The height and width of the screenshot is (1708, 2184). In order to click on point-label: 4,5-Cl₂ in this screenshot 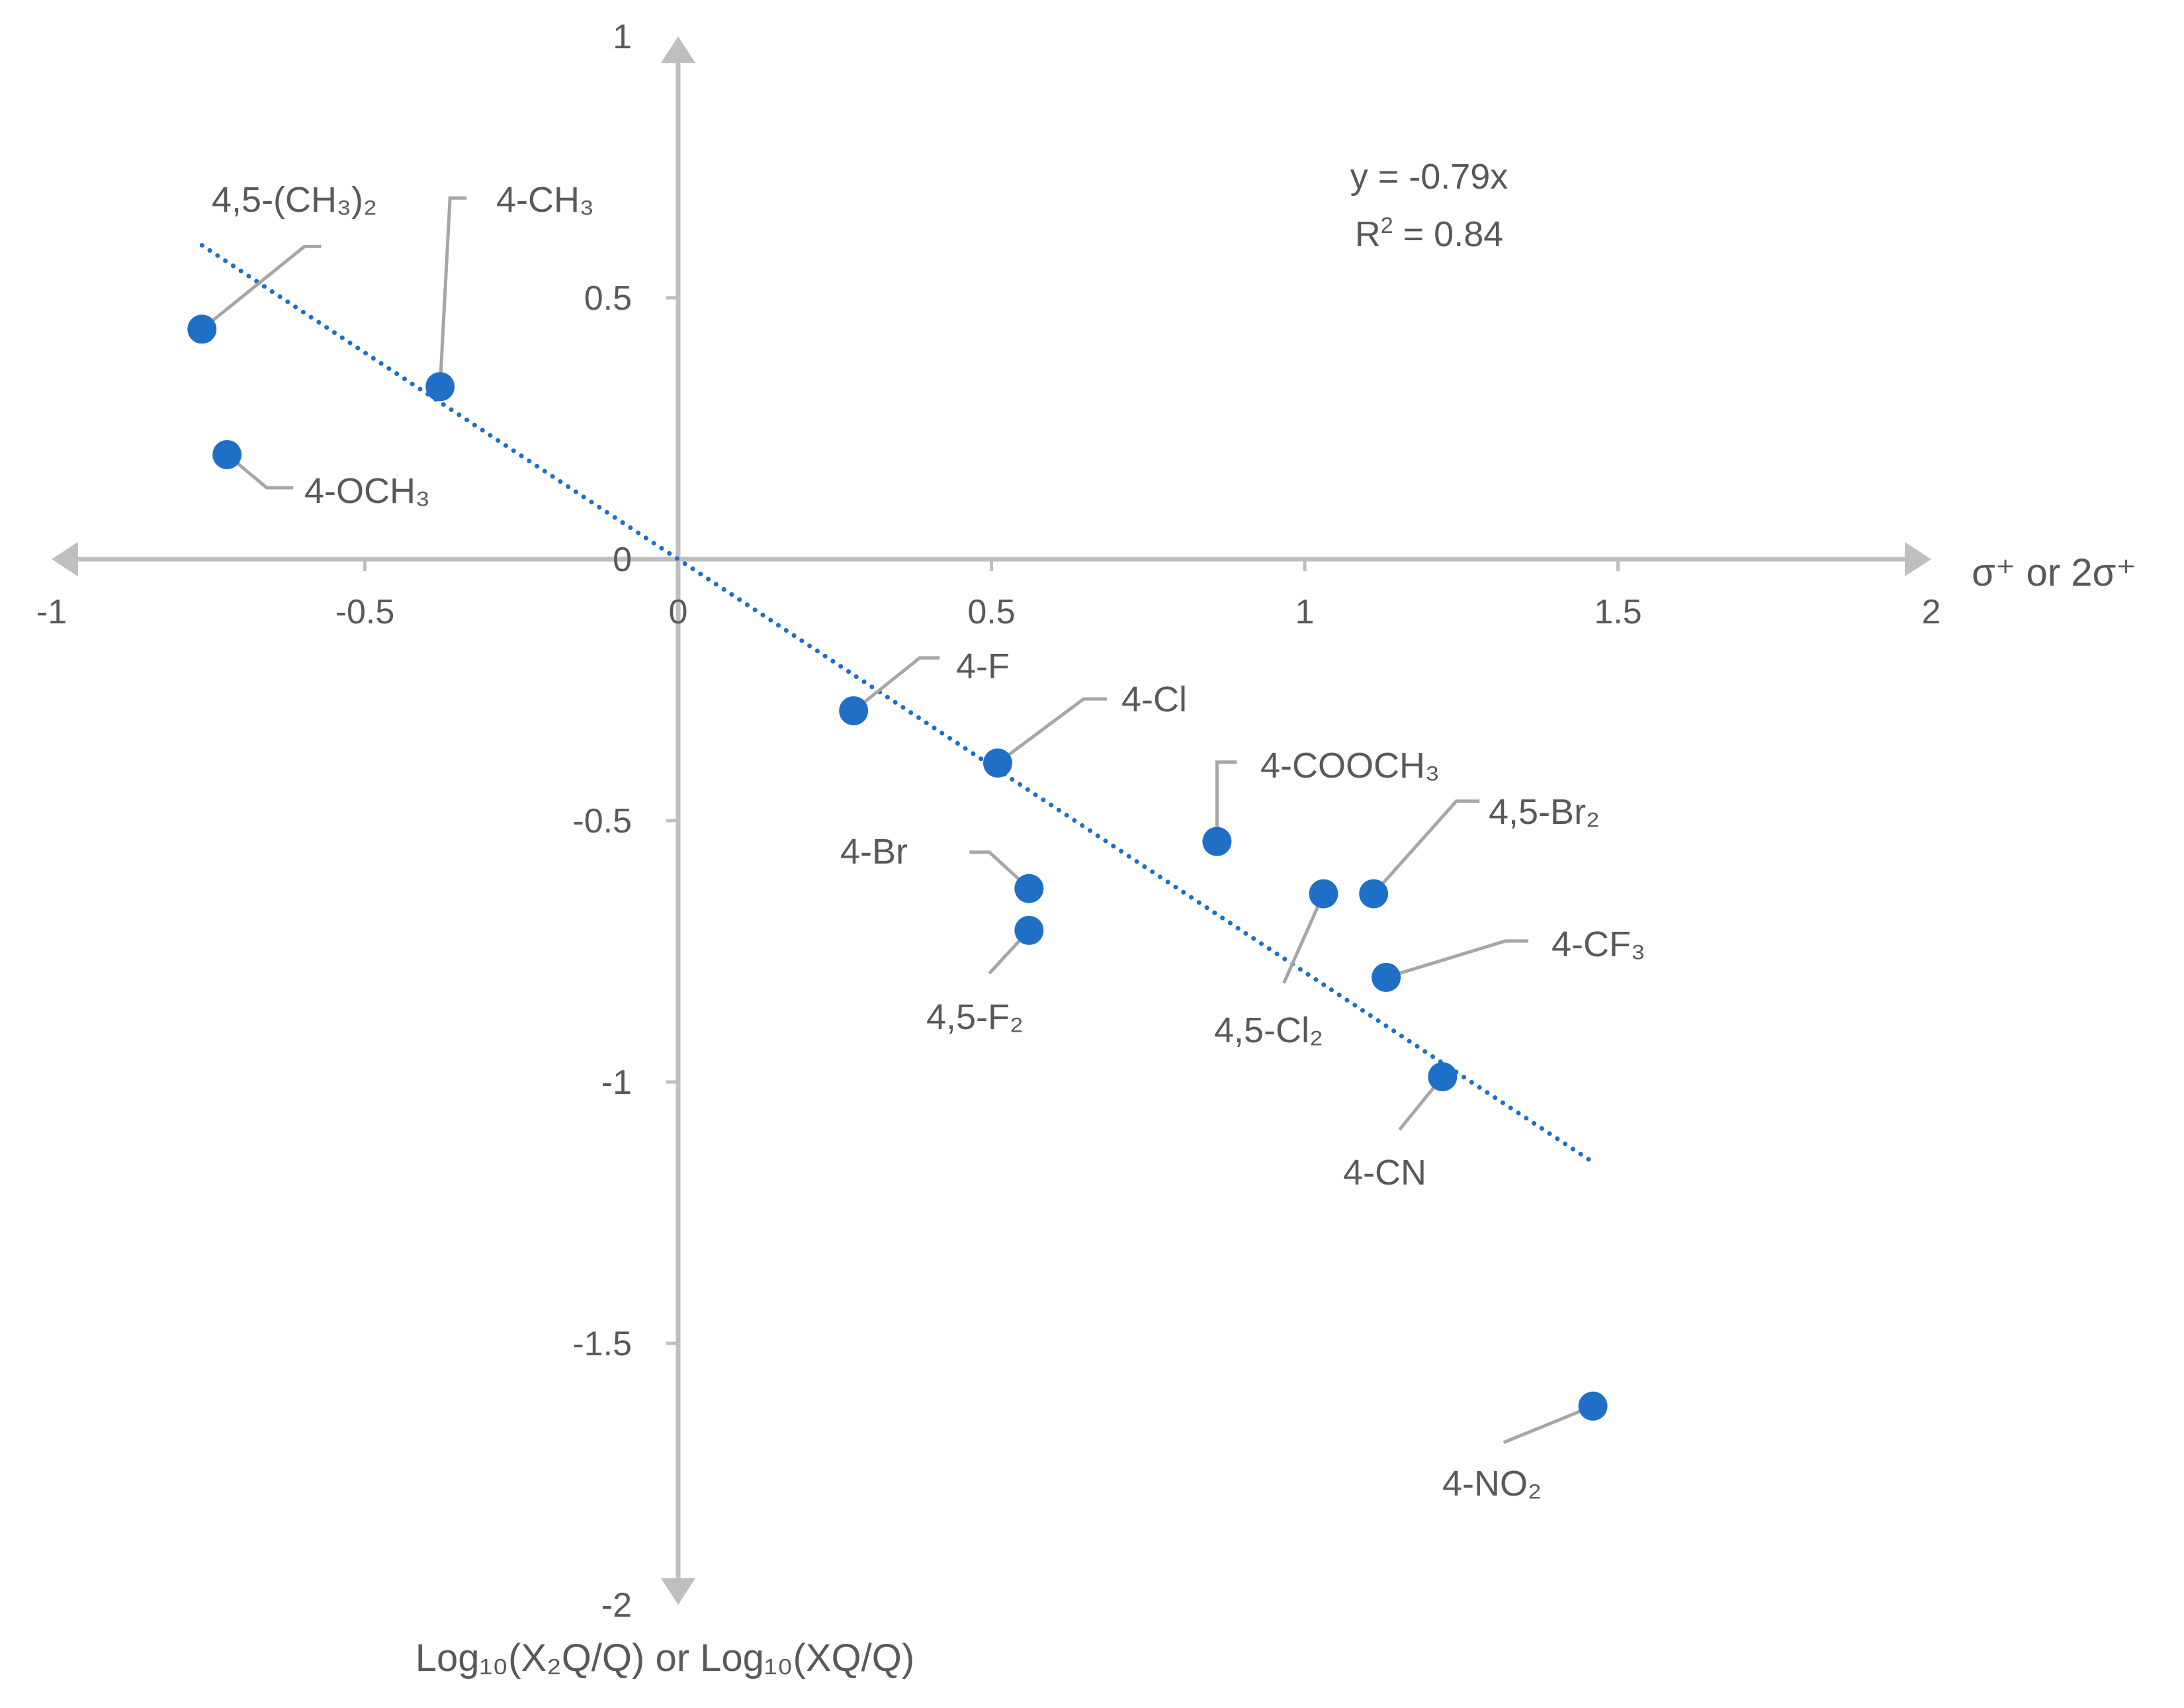, I will do `click(1268, 1030)`.